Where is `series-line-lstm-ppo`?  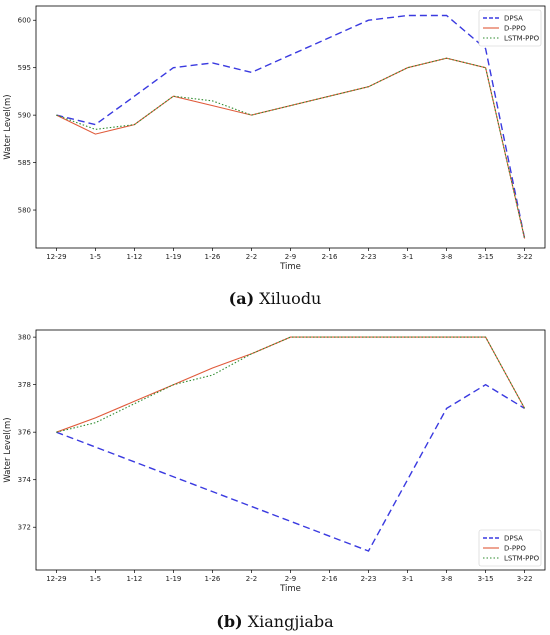 series-line-lstm-ppo is located at coordinates (291, 384).